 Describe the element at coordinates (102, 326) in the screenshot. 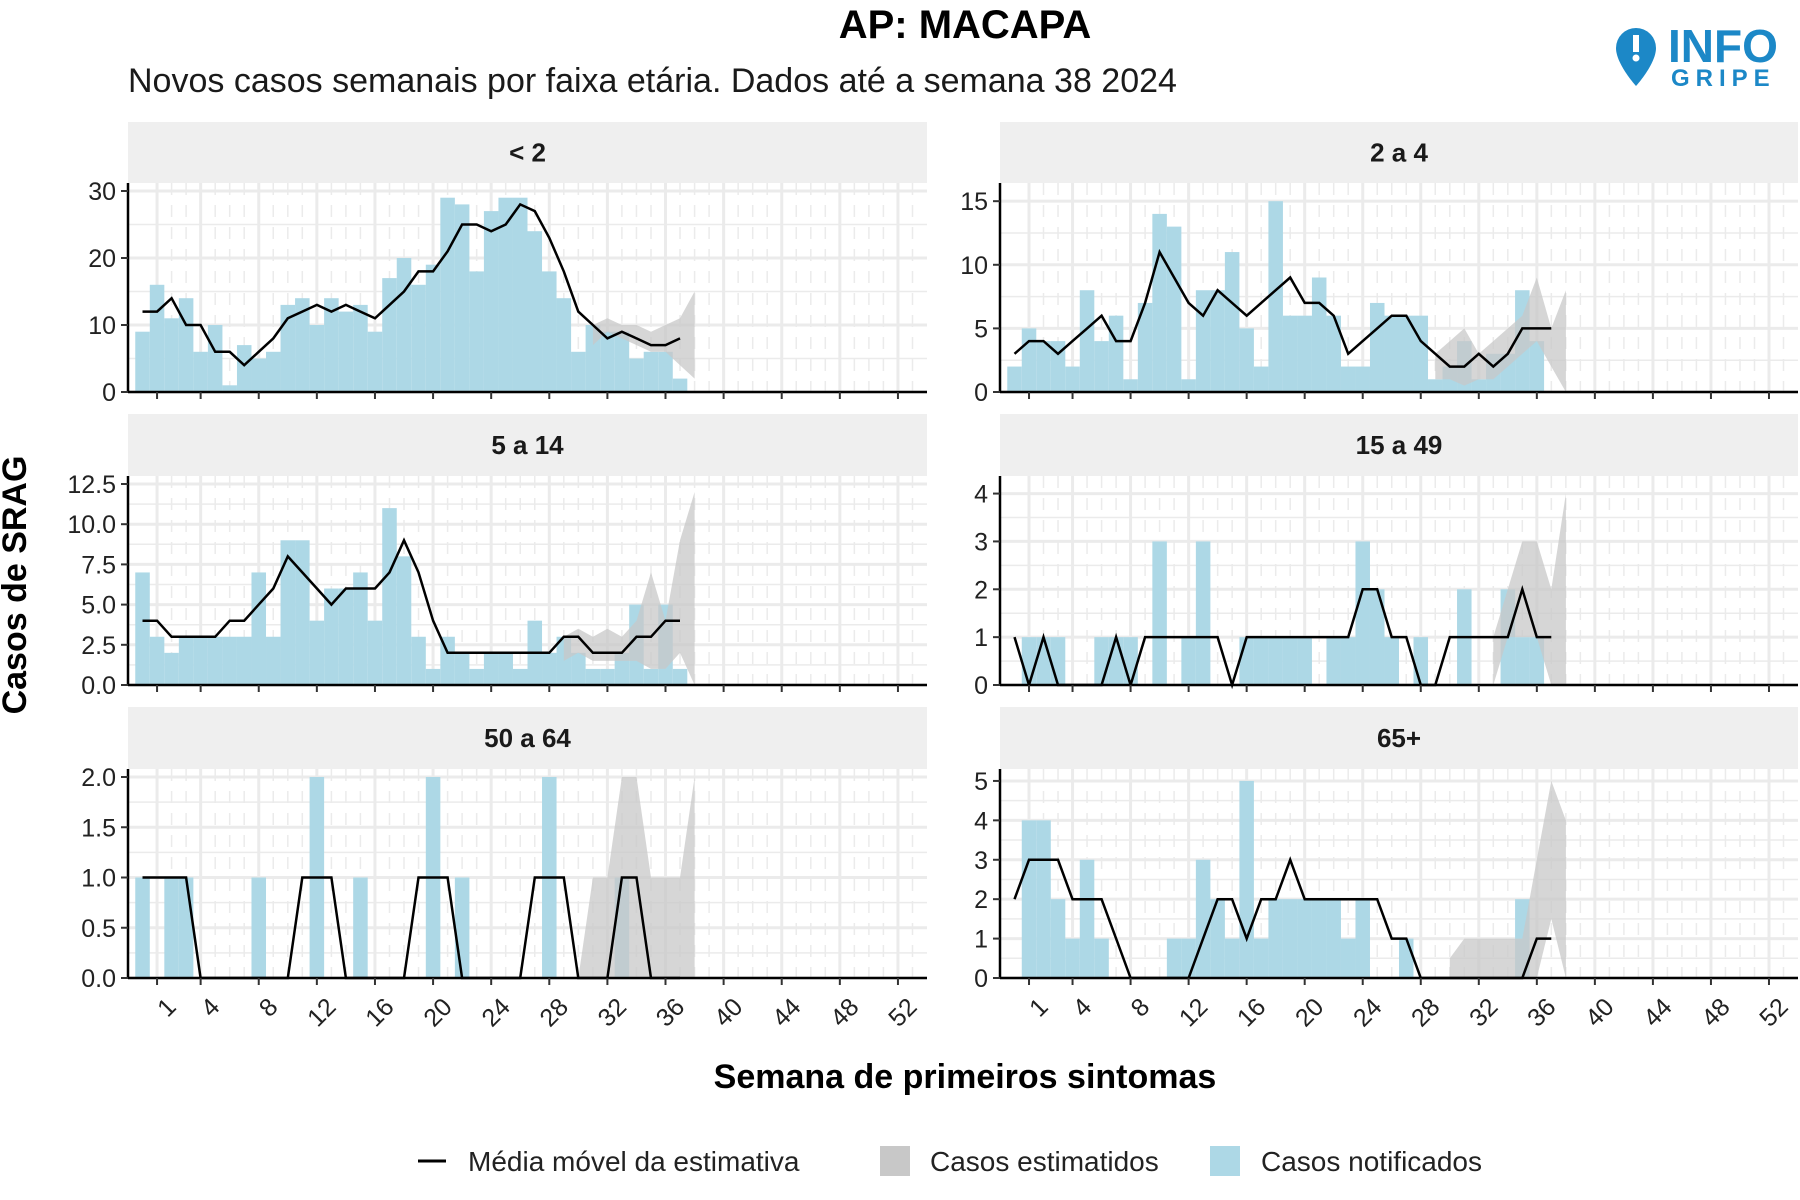

I see `y-tick-label: 10` at that location.